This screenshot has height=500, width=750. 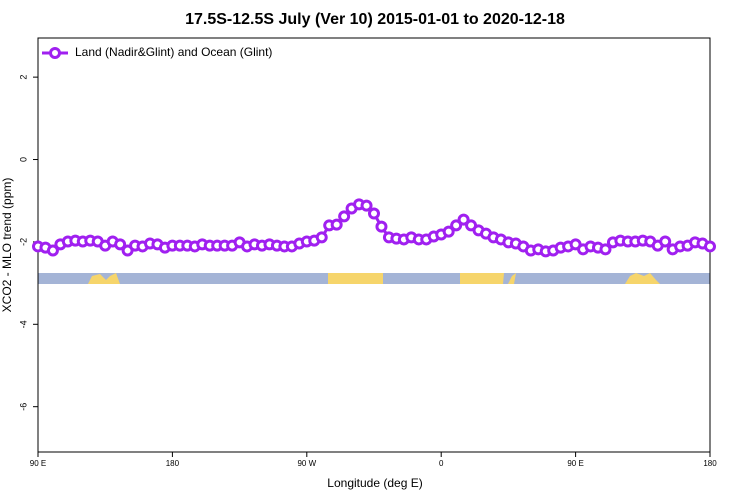 What do you see at coordinates (173, 52) in the screenshot?
I see `legend-label: Land (Nadir&Glint) and Ocean (Glint)` at bounding box center [173, 52].